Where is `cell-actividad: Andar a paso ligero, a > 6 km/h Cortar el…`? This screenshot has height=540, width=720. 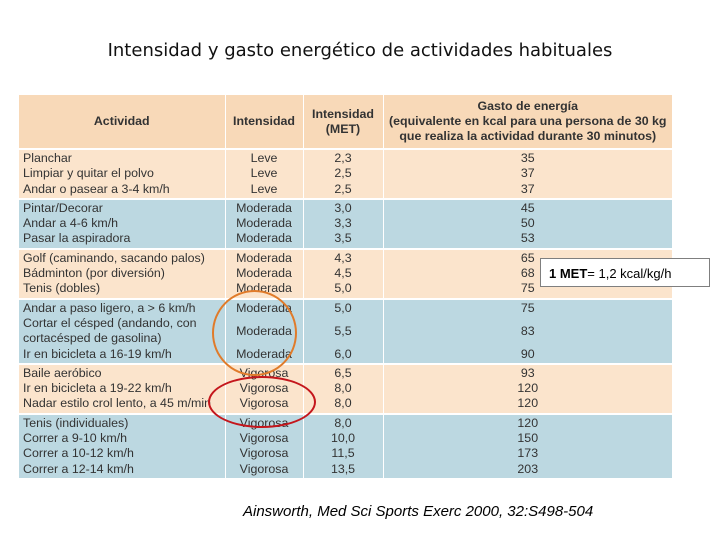
cell-actividad: Andar a paso ligero, a > 6 km/h Cortar el… is located at coordinates (122, 330).